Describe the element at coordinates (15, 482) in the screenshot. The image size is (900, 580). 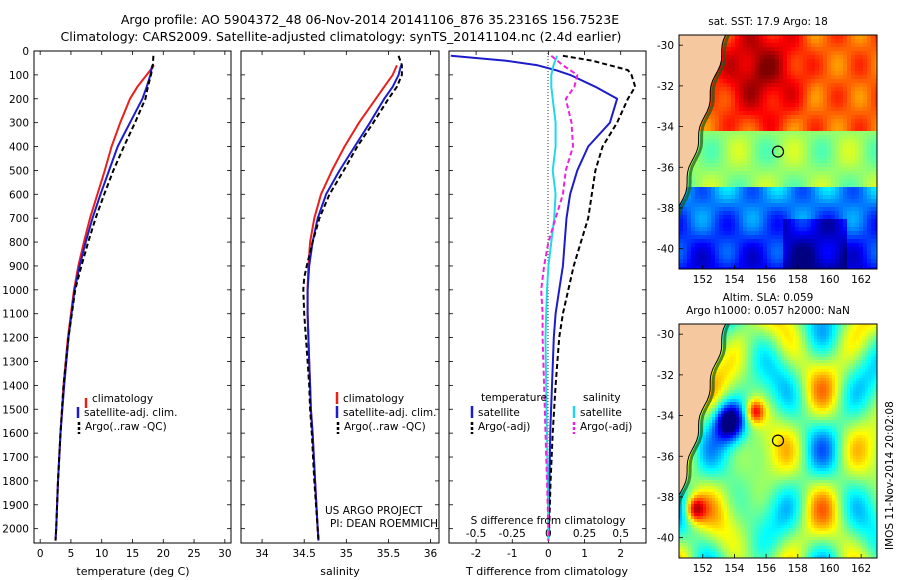
I see `depth-tick-label: 1800` at that location.